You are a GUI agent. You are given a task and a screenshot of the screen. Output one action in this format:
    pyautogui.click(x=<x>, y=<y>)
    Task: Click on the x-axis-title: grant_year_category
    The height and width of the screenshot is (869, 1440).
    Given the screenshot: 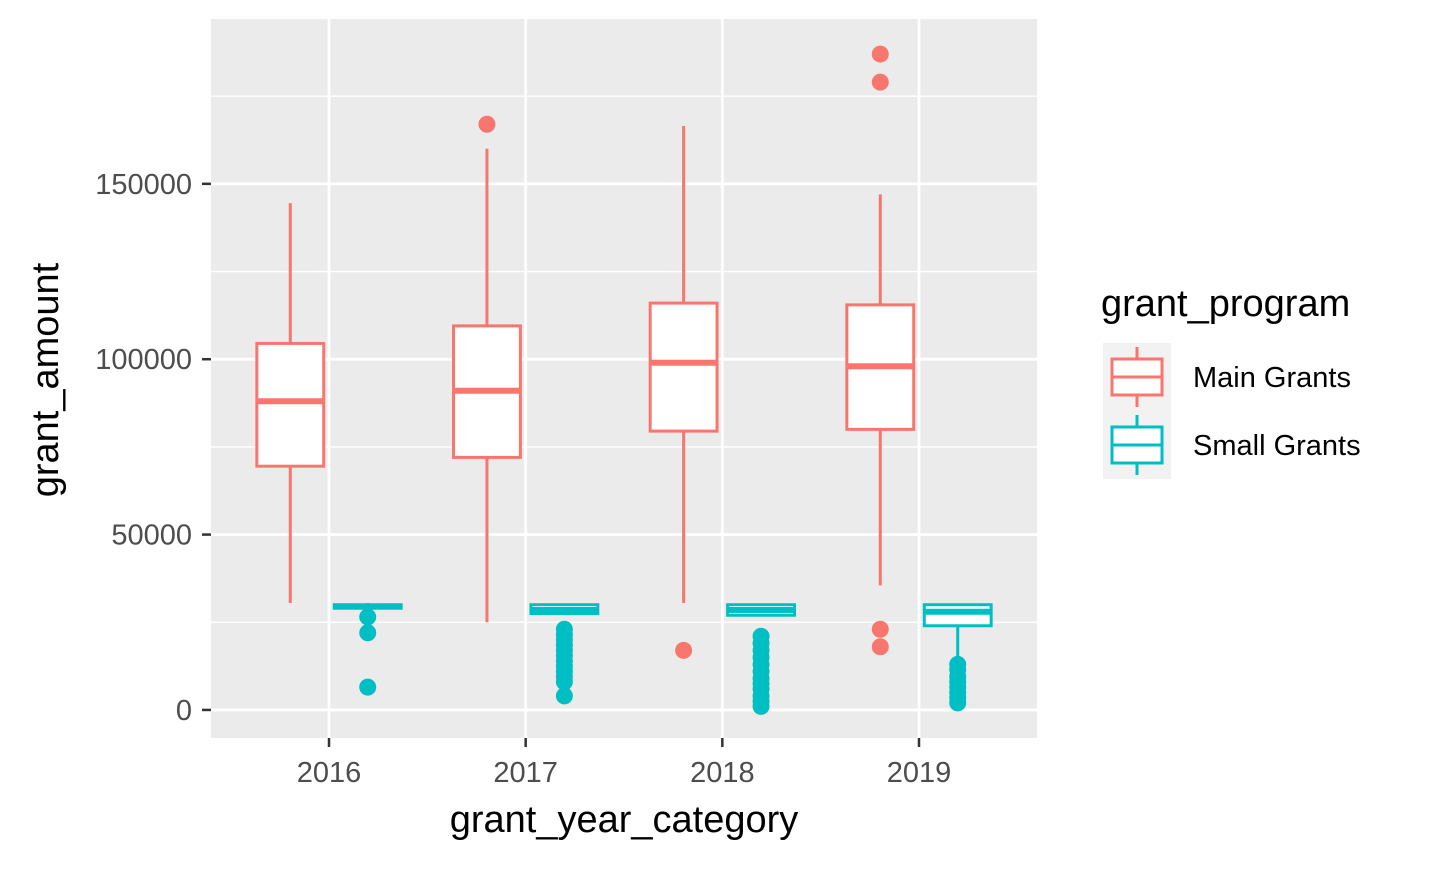 What is the action you would take?
    pyautogui.click(x=624, y=820)
    